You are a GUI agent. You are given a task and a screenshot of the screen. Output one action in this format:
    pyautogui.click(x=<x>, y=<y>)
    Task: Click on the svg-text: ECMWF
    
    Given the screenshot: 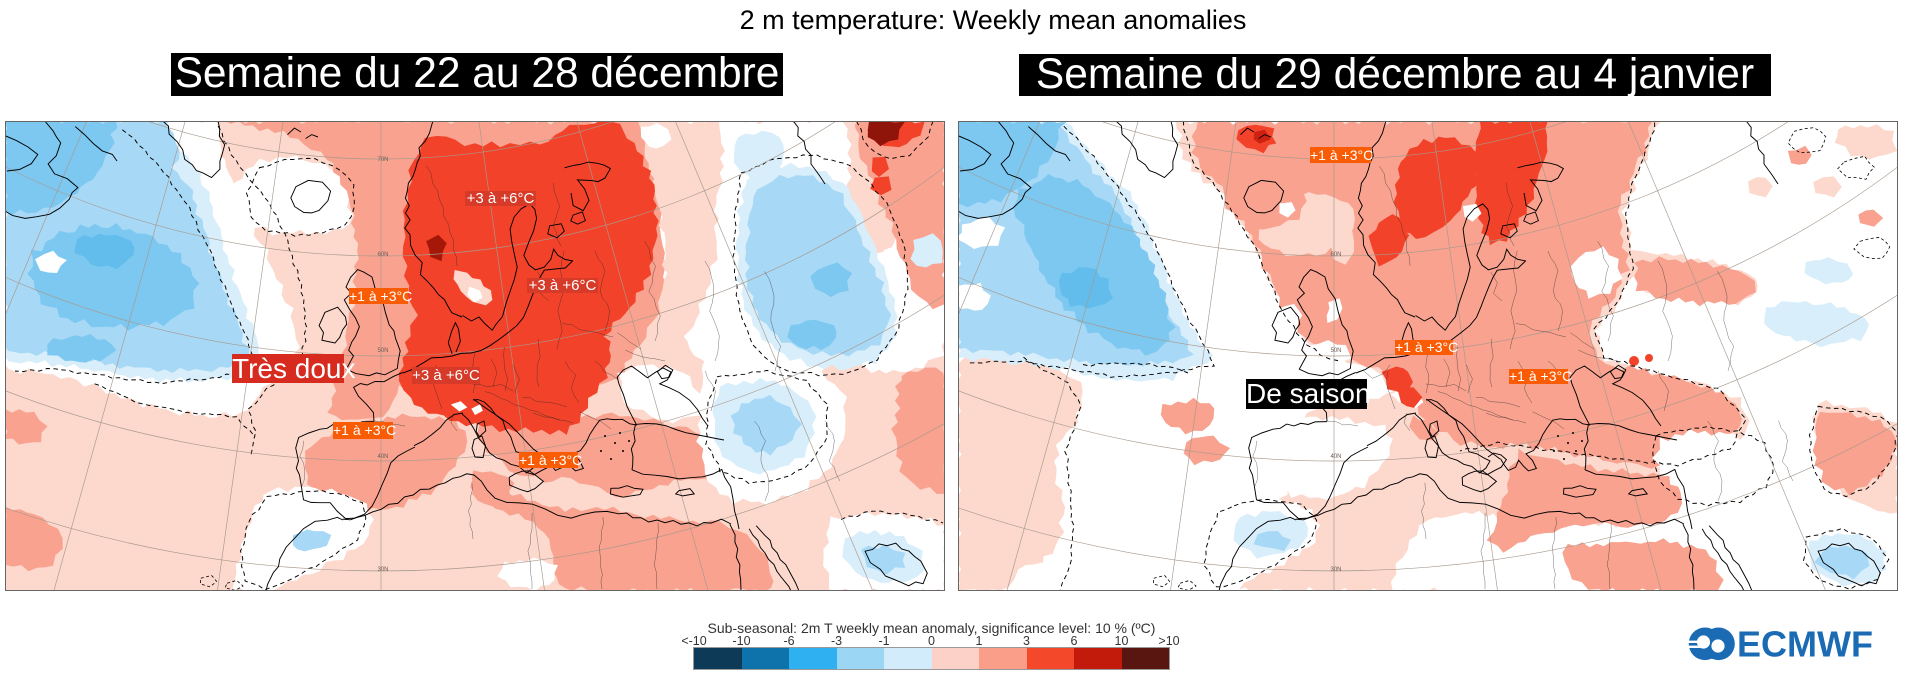 What is the action you would take?
    pyautogui.click(x=1804, y=645)
    